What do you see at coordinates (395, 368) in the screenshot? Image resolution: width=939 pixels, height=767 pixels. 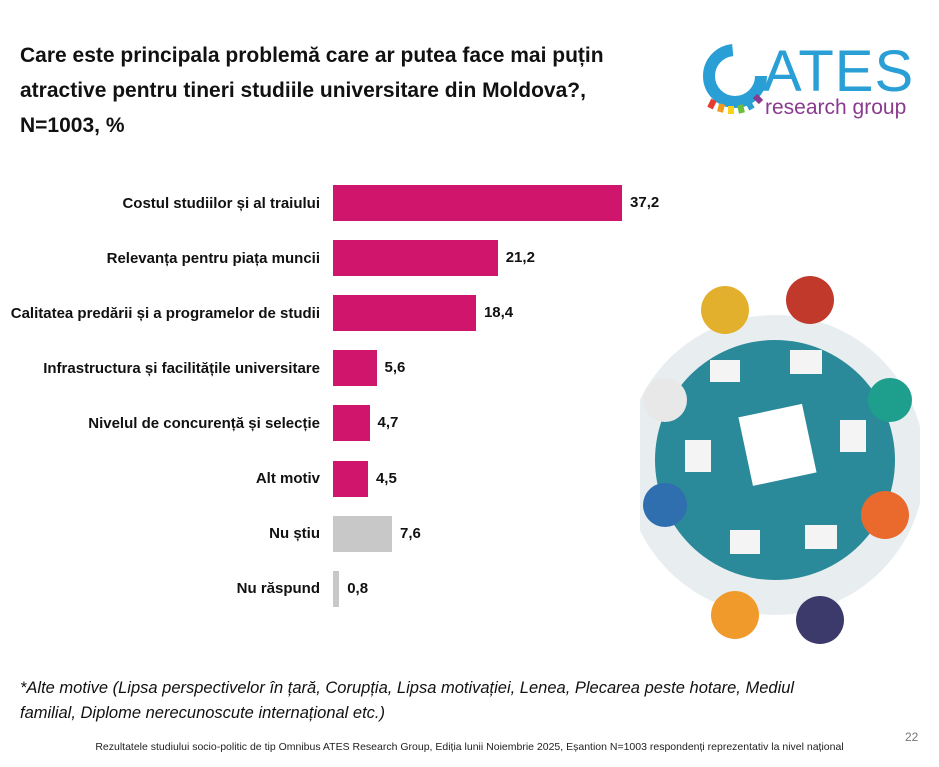 I see `value-label: 5,6` at bounding box center [395, 368].